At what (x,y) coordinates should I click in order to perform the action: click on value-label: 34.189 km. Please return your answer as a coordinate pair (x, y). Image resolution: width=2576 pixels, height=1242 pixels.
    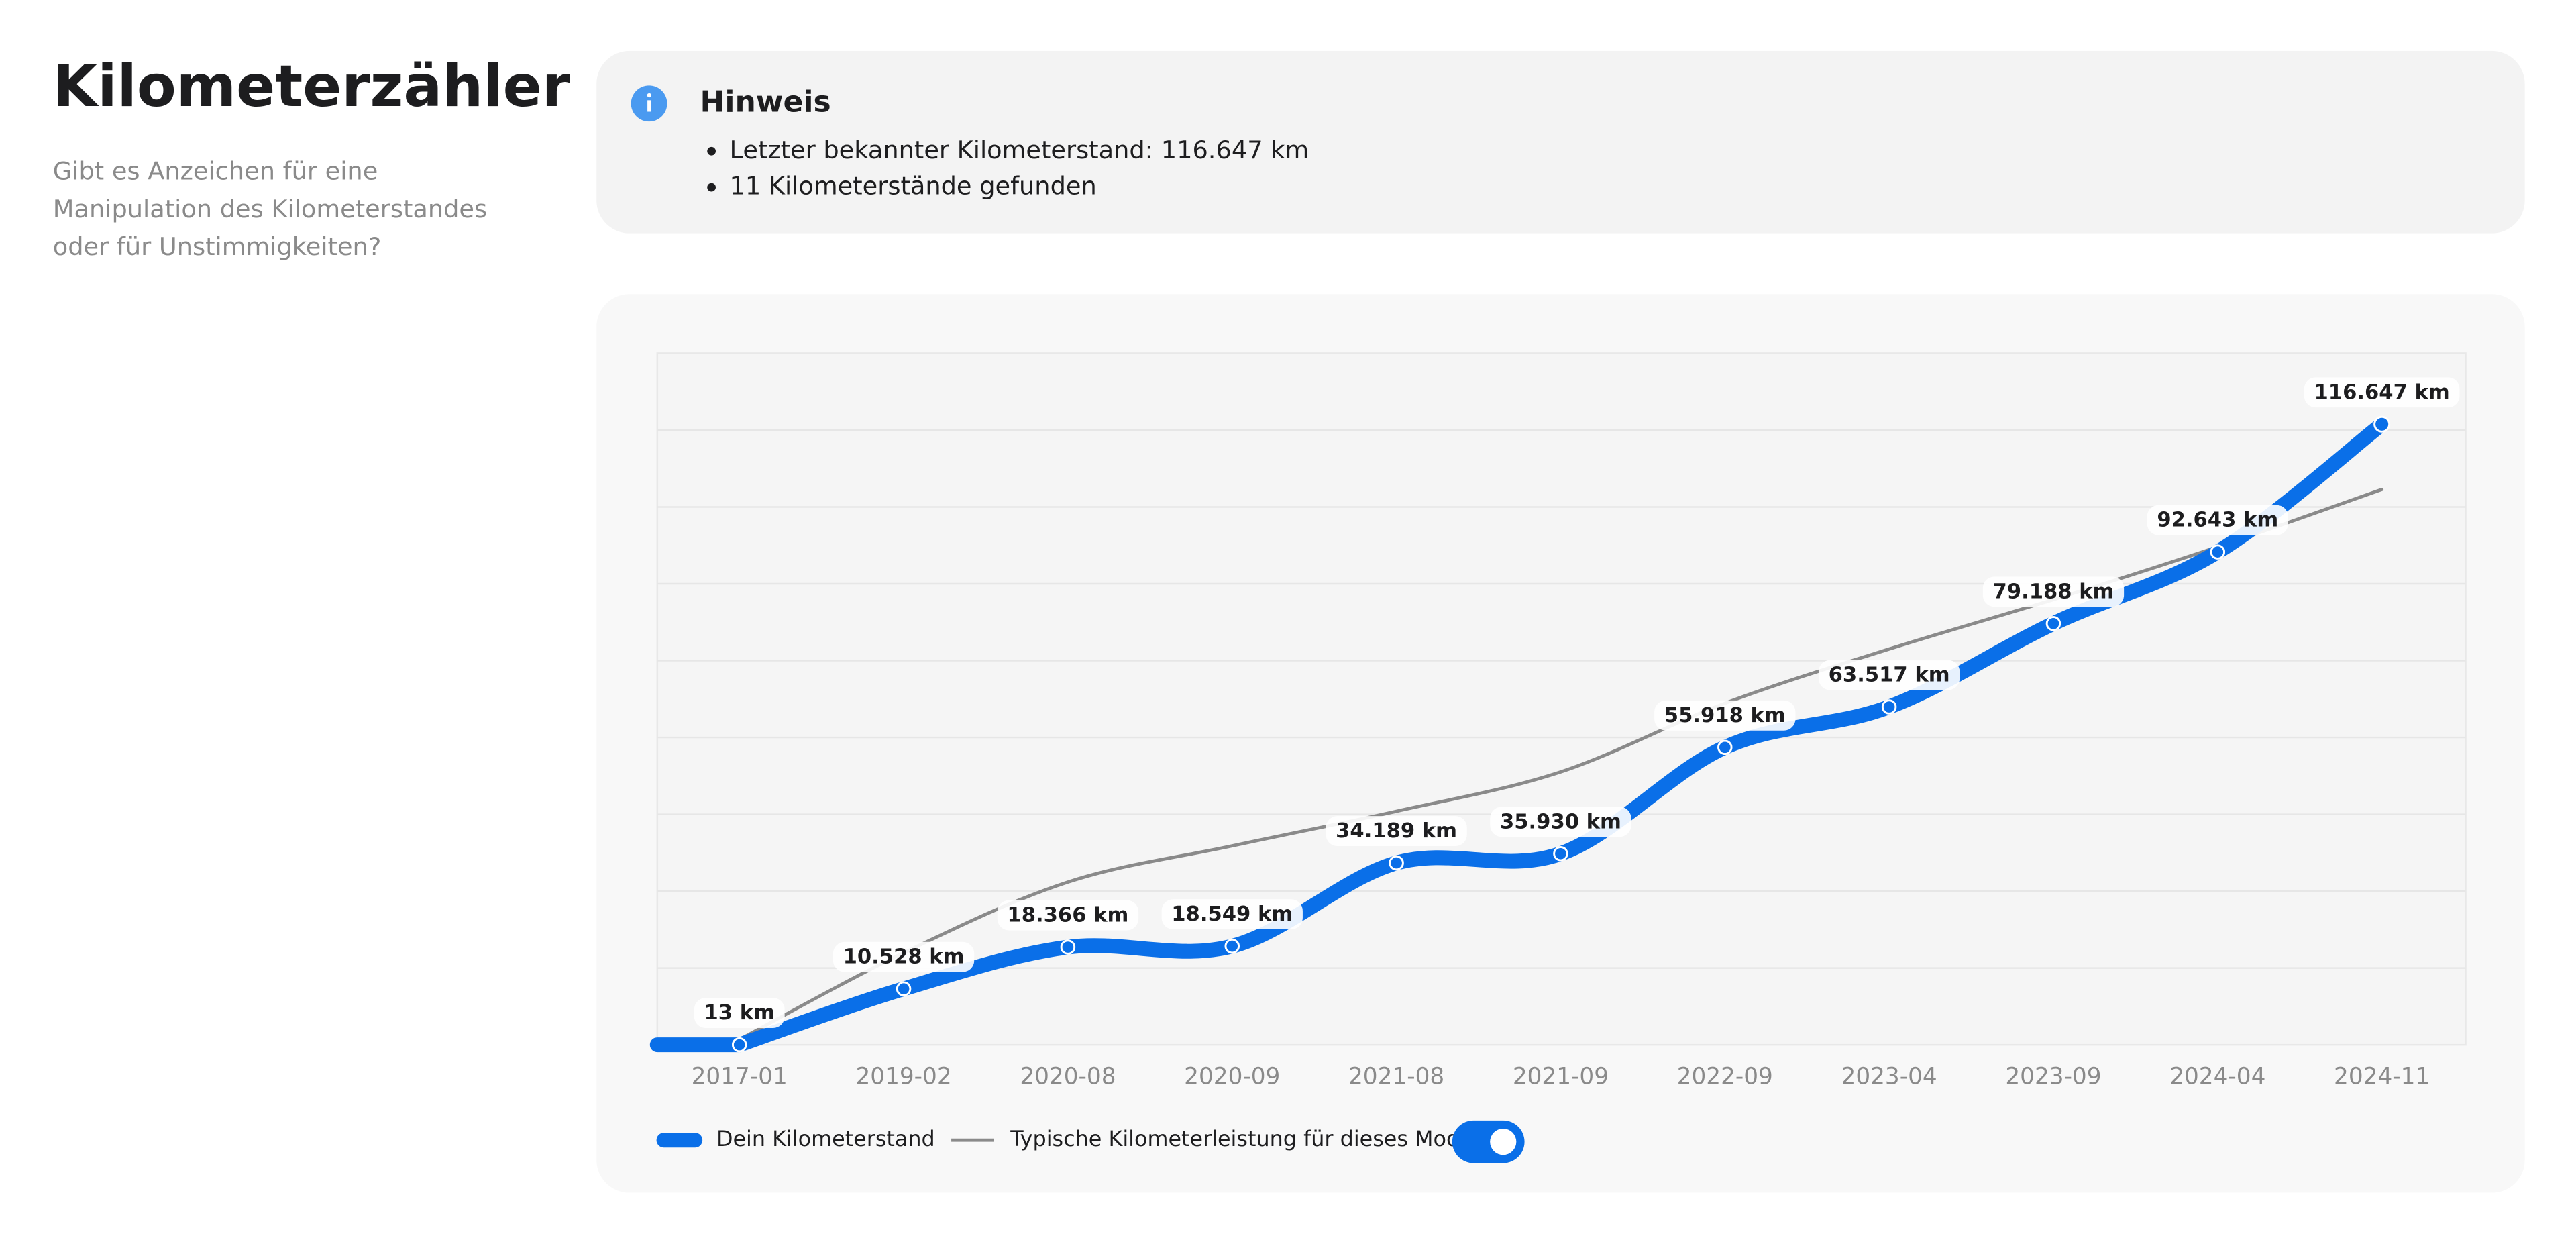
    Looking at the image, I should click on (1396, 831).